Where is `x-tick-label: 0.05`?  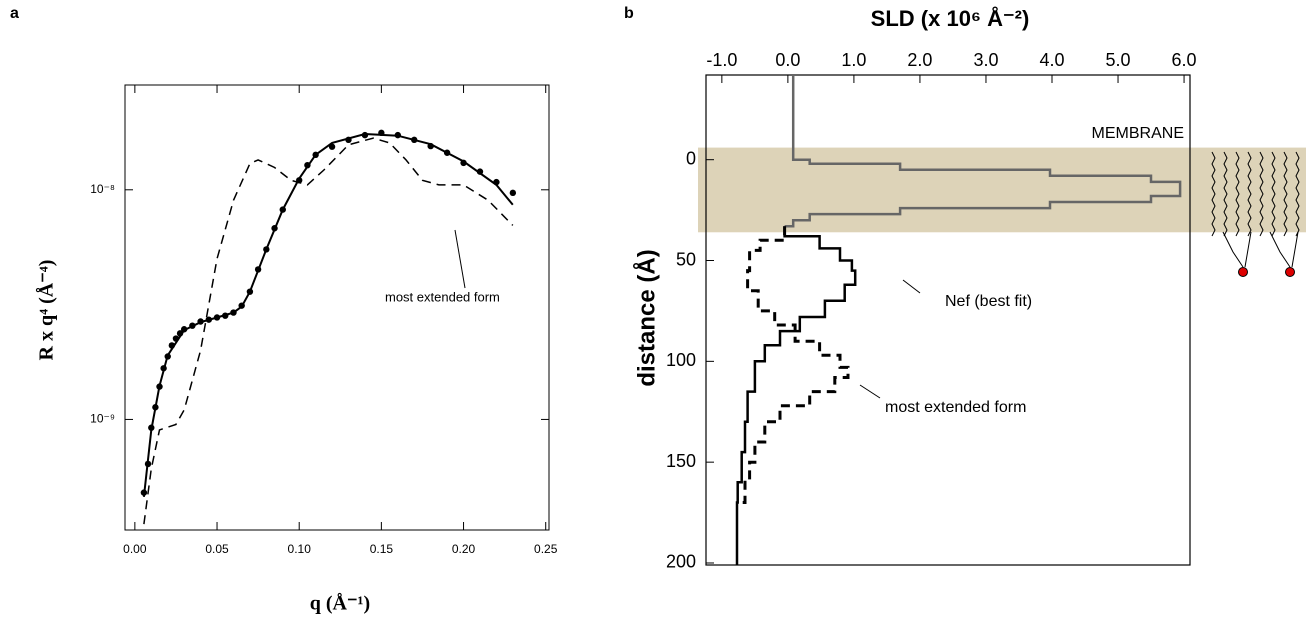 x-tick-label: 0.05 is located at coordinates (217, 549).